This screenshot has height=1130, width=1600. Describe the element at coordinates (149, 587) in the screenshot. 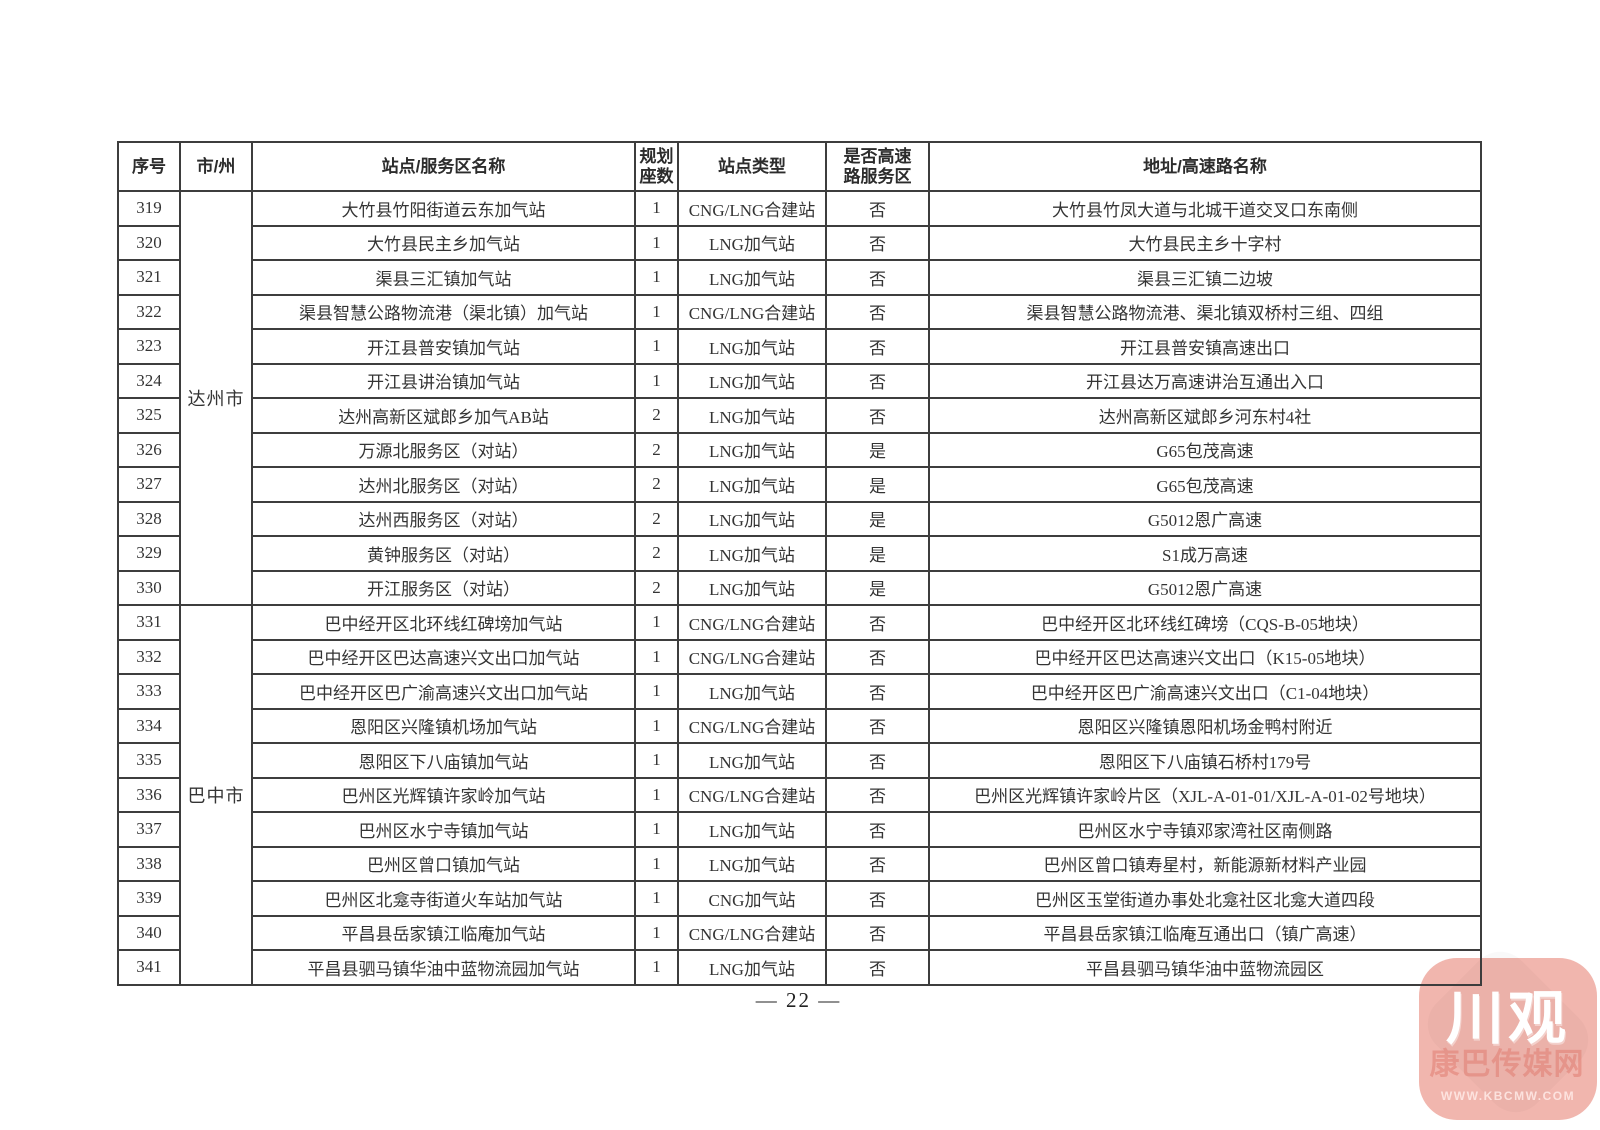

I see `row-index-cell: 330` at that location.